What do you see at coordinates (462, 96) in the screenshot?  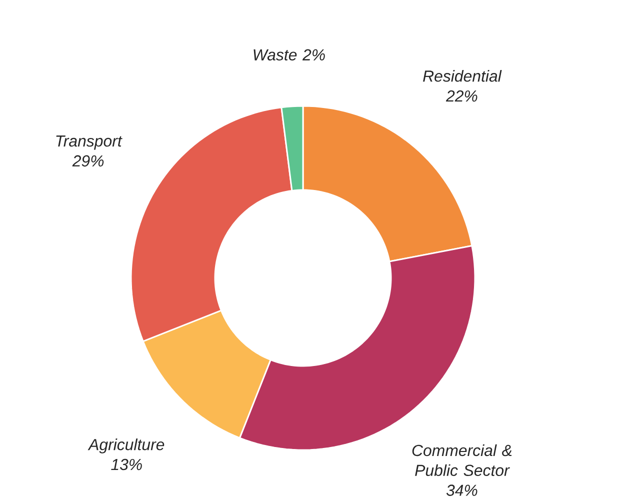 I see `data-label: 22%` at bounding box center [462, 96].